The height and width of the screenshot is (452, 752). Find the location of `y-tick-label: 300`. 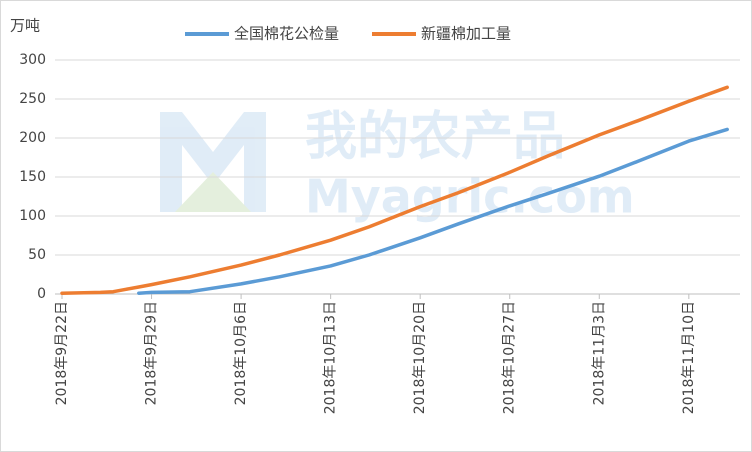

y-tick-label: 300 is located at coordinates (32, 60).